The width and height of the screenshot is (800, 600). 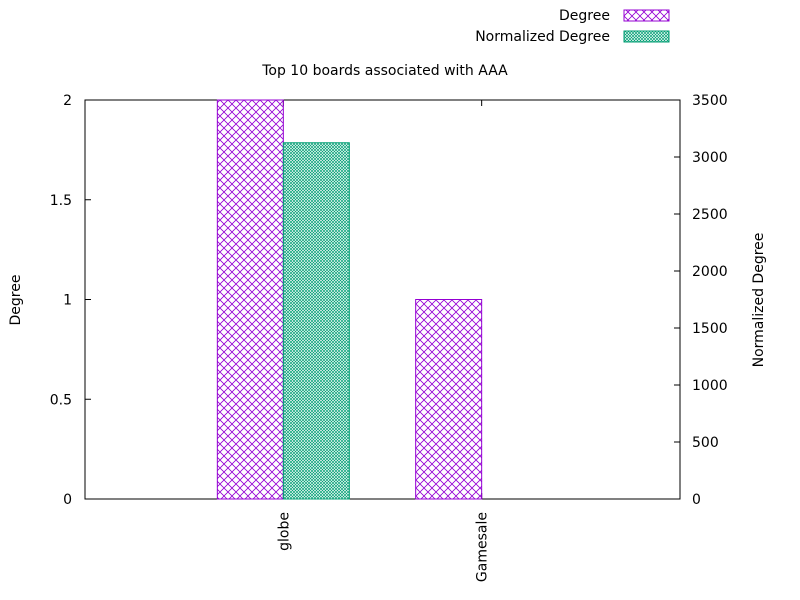 What do you see at coordinates (572, 26) in the screenshot?
I see `legend: Degree Normalized Degree` at bounding box center [572, 26].